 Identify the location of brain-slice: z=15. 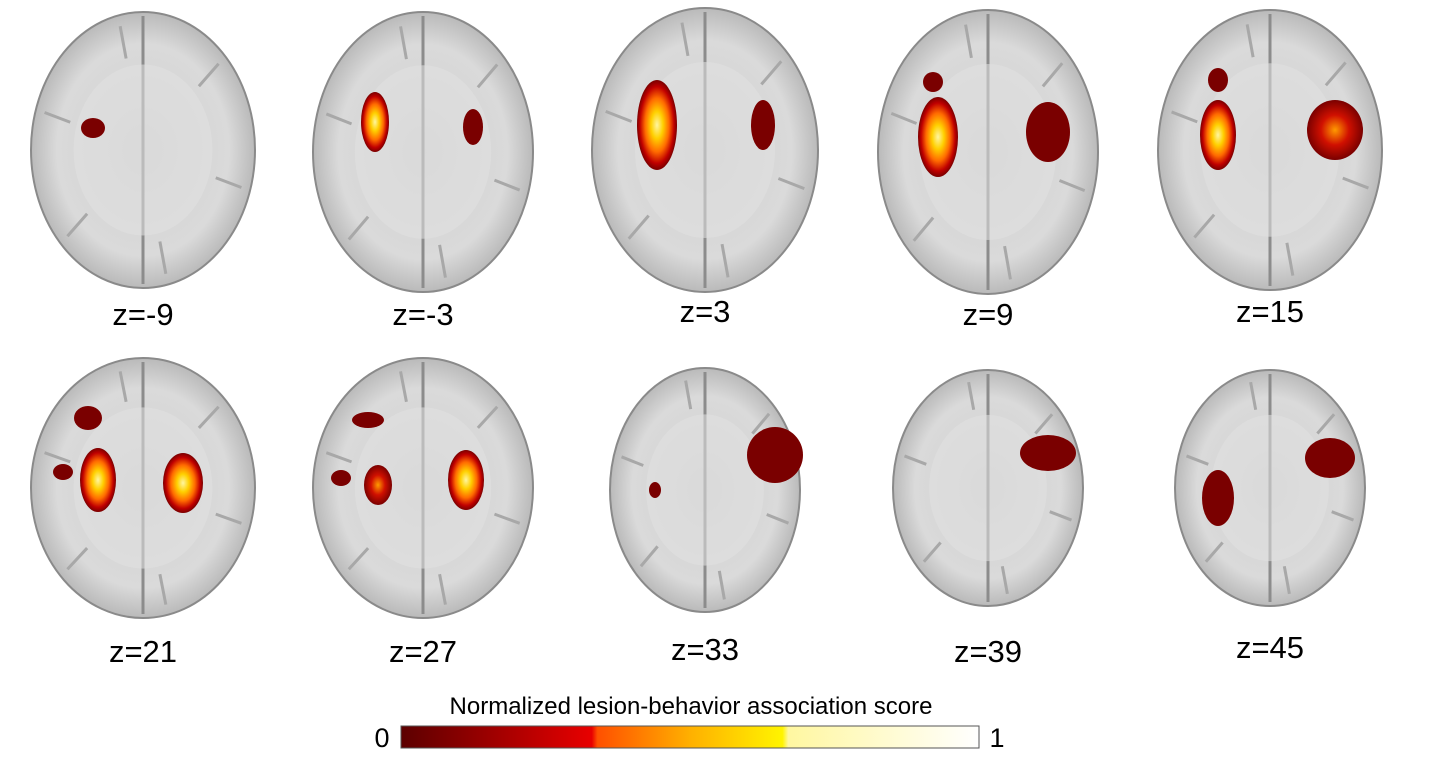
(1270, 169).